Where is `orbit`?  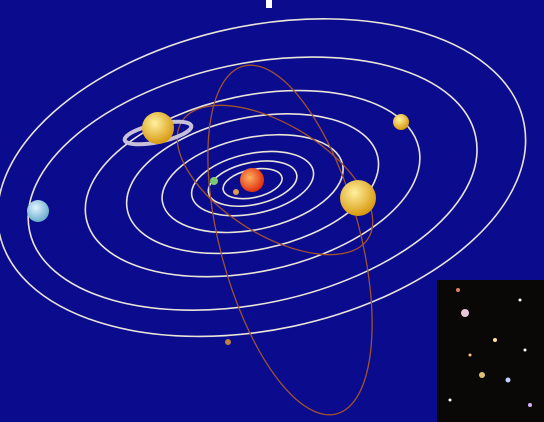 orbit is located at coordinates (252, 183).